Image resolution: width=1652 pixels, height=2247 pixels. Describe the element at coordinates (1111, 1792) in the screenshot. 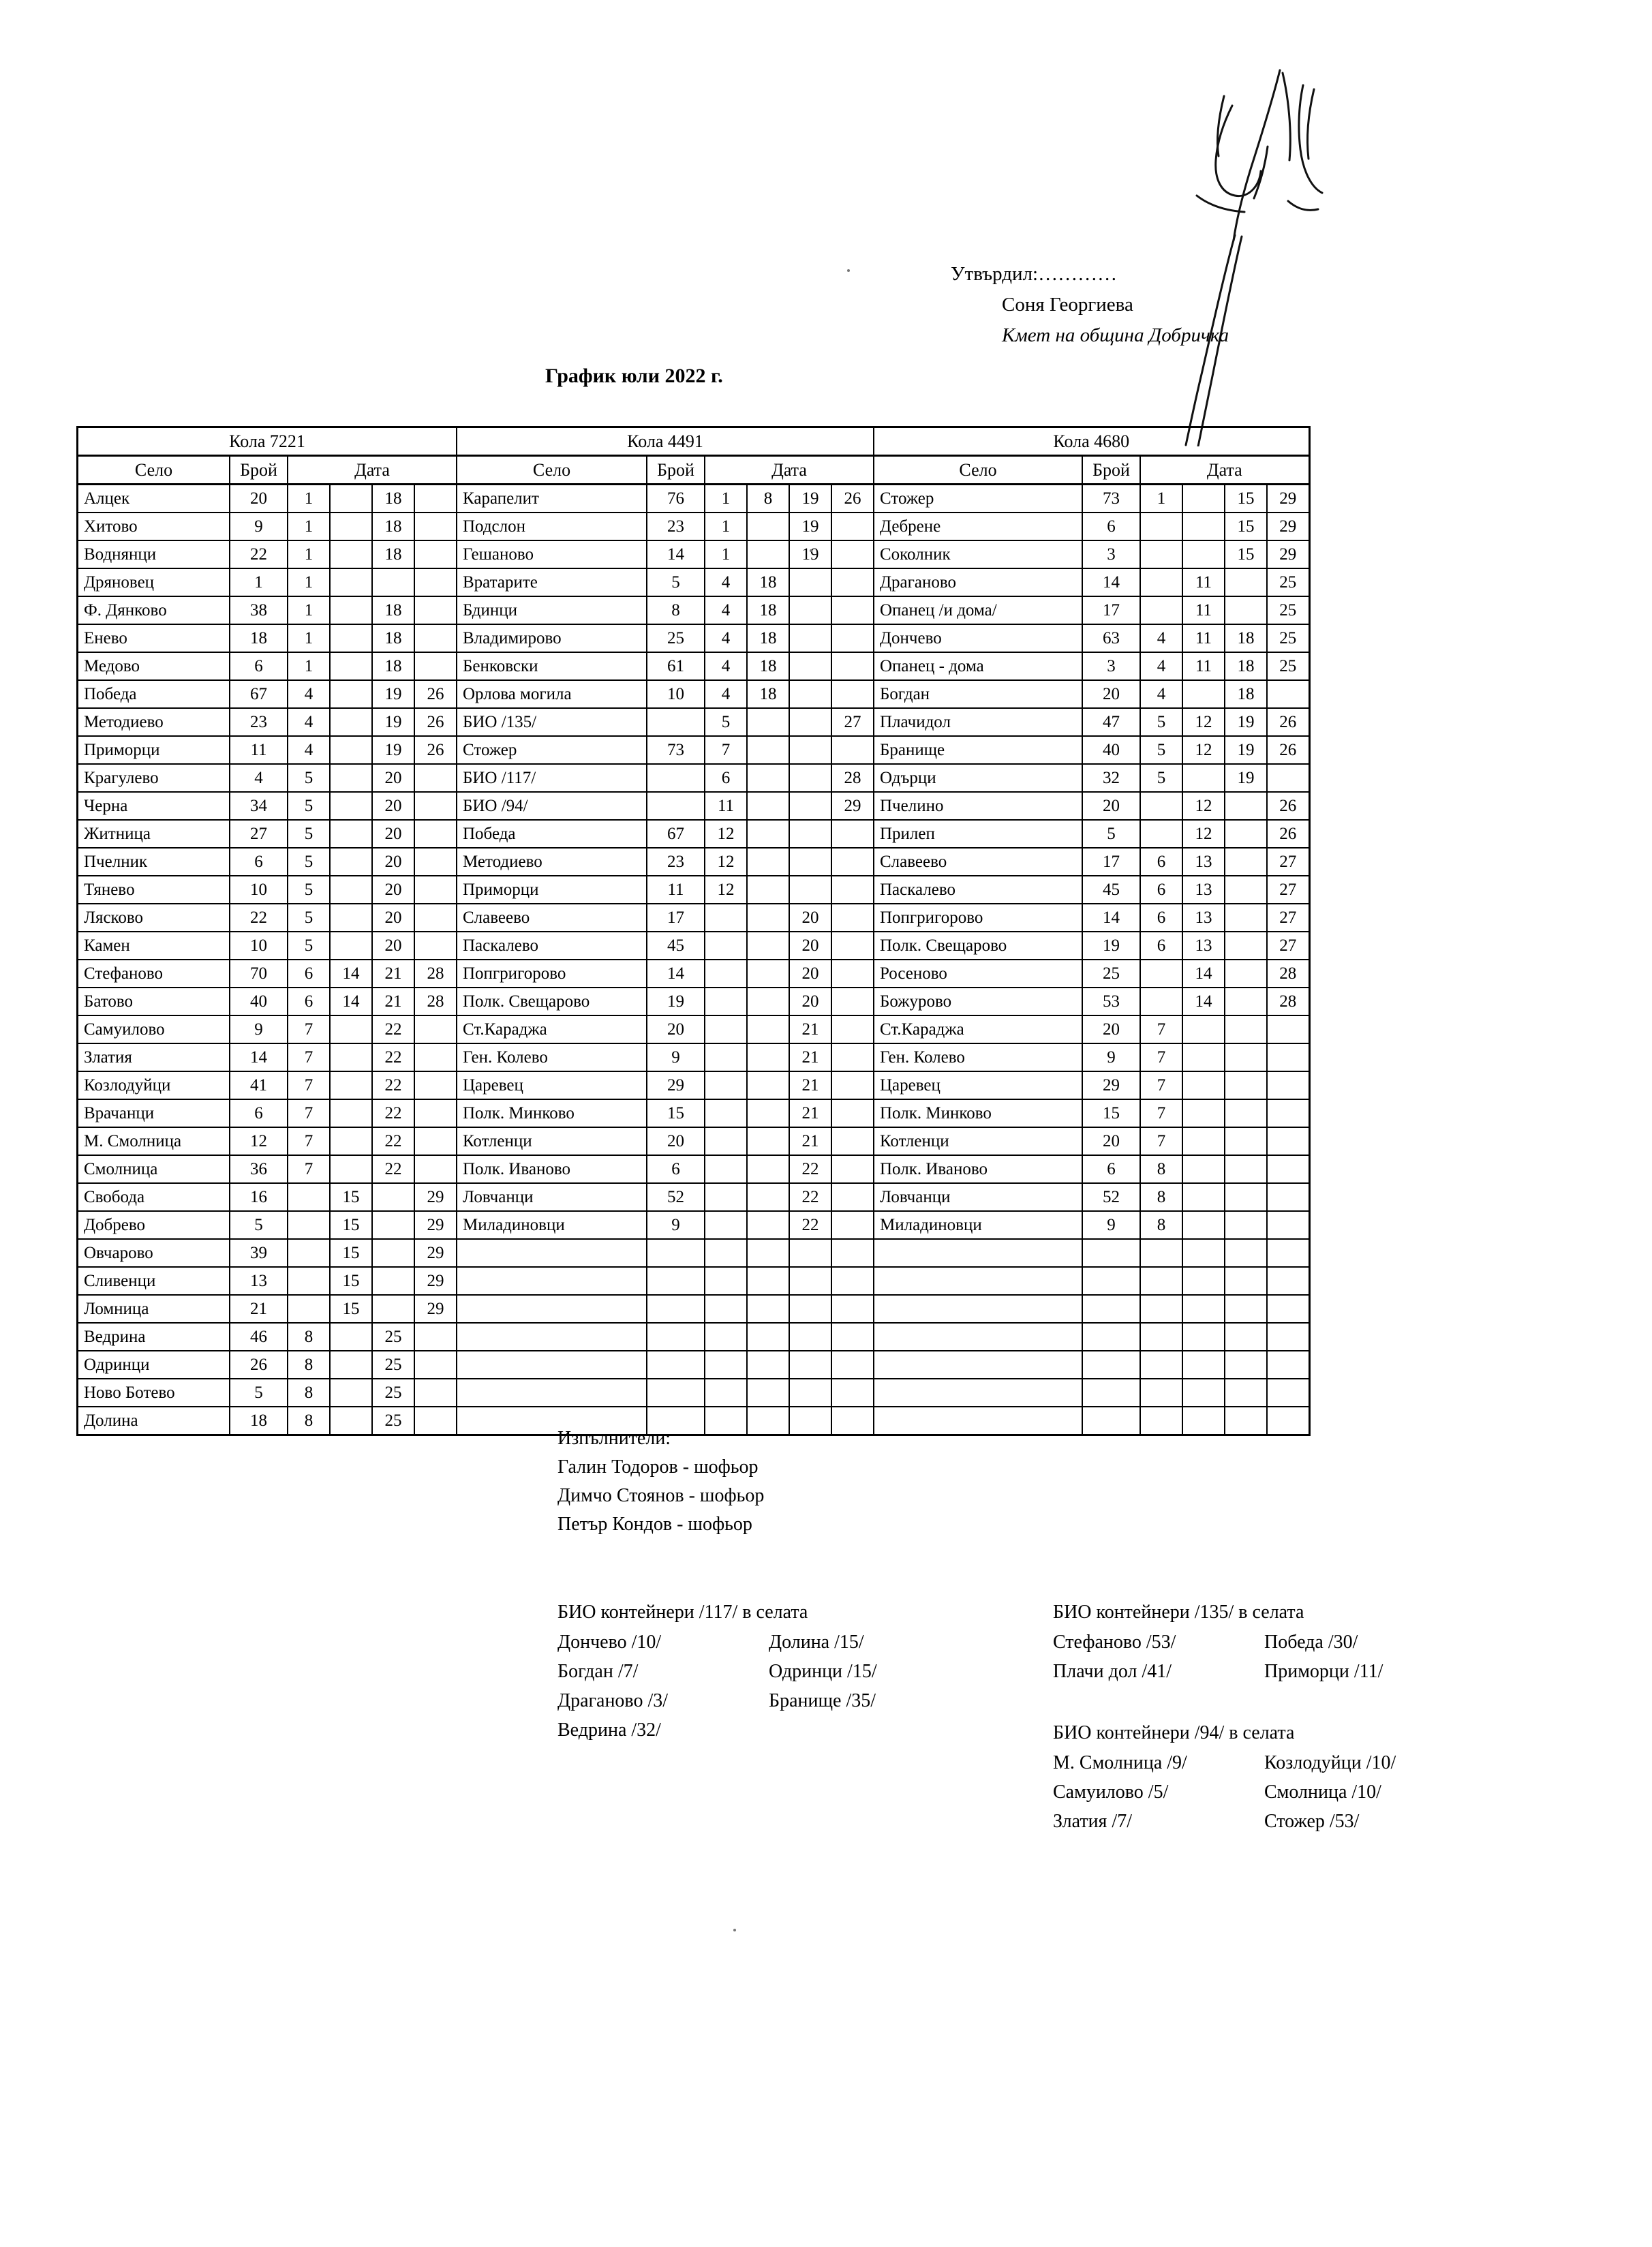

I see `bio-village-left: Самуилово /5/` at that location.